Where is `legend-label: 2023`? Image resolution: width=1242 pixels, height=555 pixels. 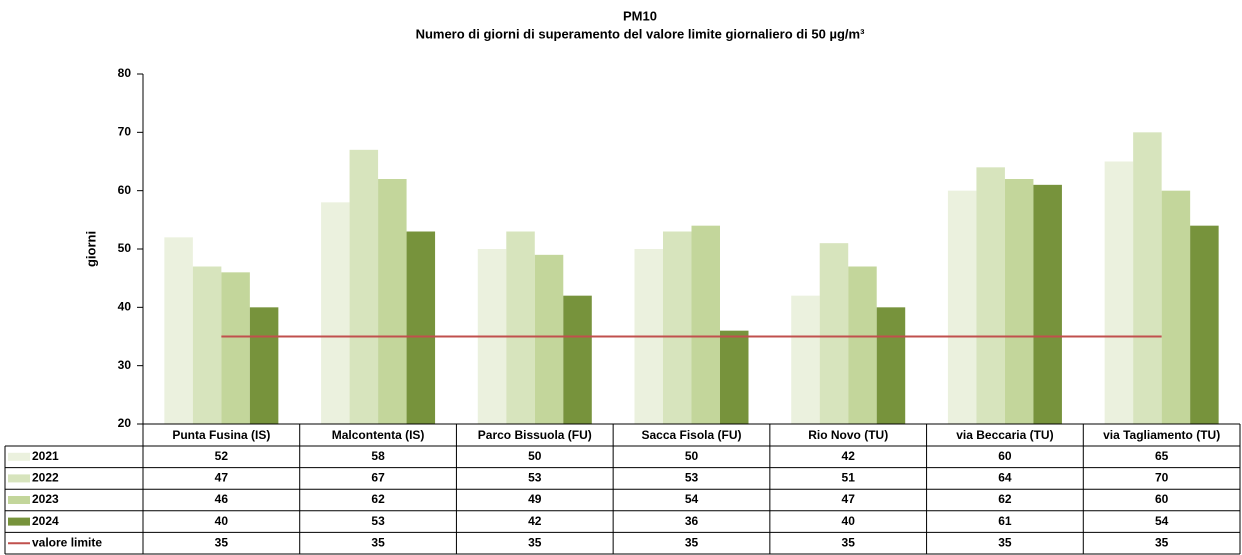 legend-label: 2023 is located at coordinates (45, 499).